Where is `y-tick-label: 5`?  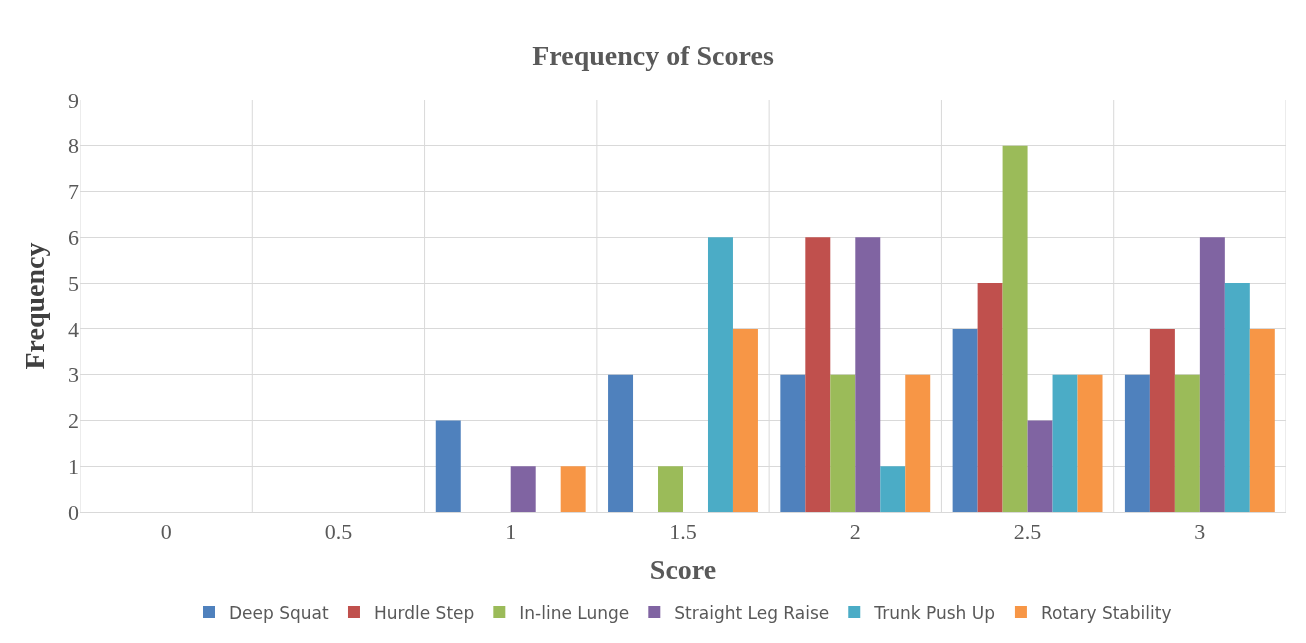
y-tick-label: 5 is located at coordinates (73, 283).